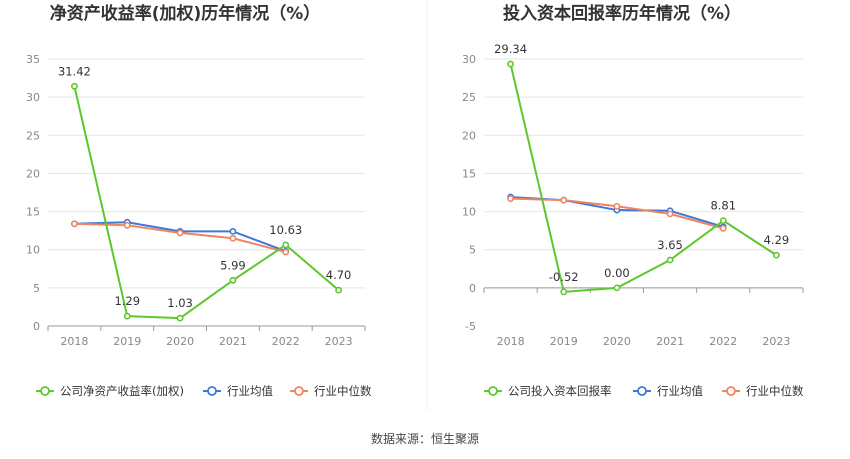  What do you see at coordinates (564, 277) in the screenshot?
I see `data-label: -0.52` at bounding box center [564, 277].